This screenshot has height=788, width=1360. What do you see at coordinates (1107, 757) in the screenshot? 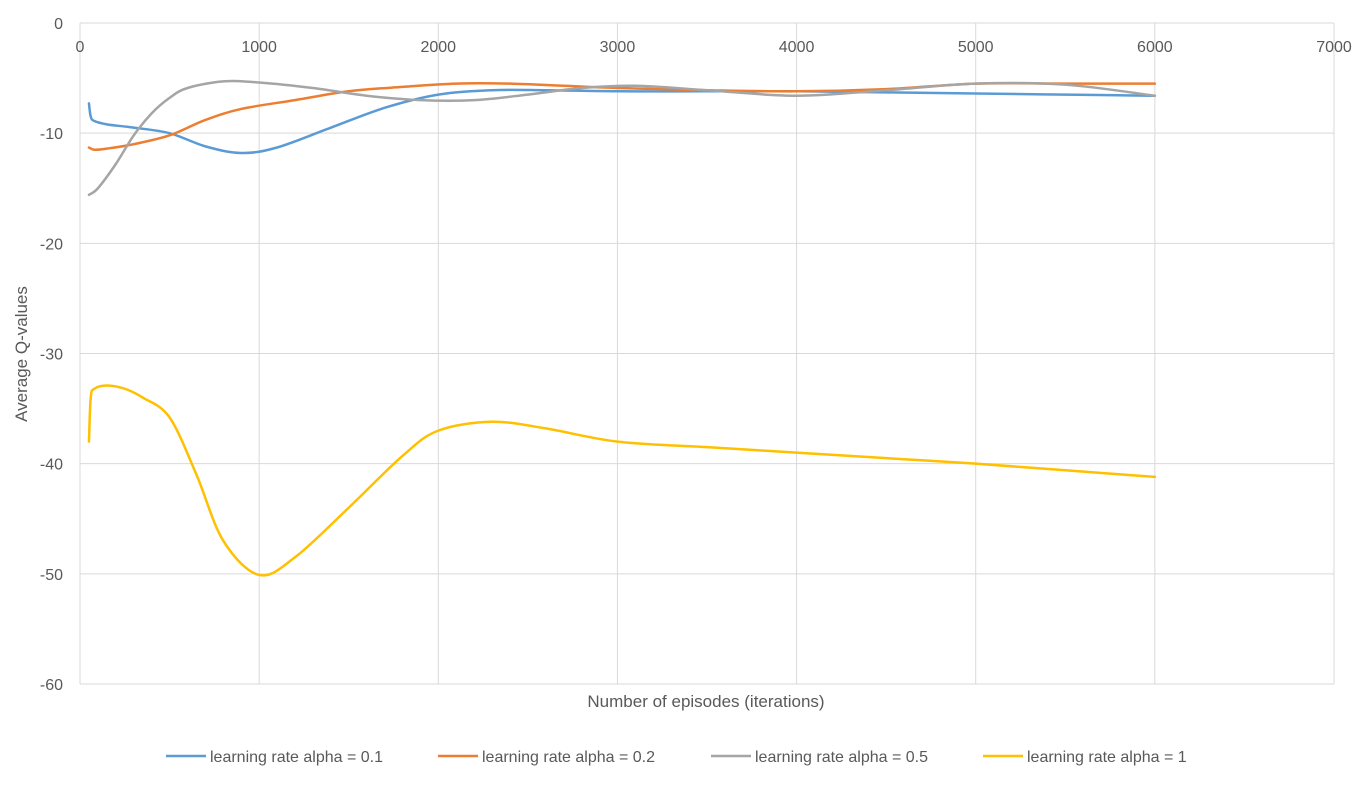
I see `legend-label-4: learning rate alpha = 1` at bounding box center [1107, 757].